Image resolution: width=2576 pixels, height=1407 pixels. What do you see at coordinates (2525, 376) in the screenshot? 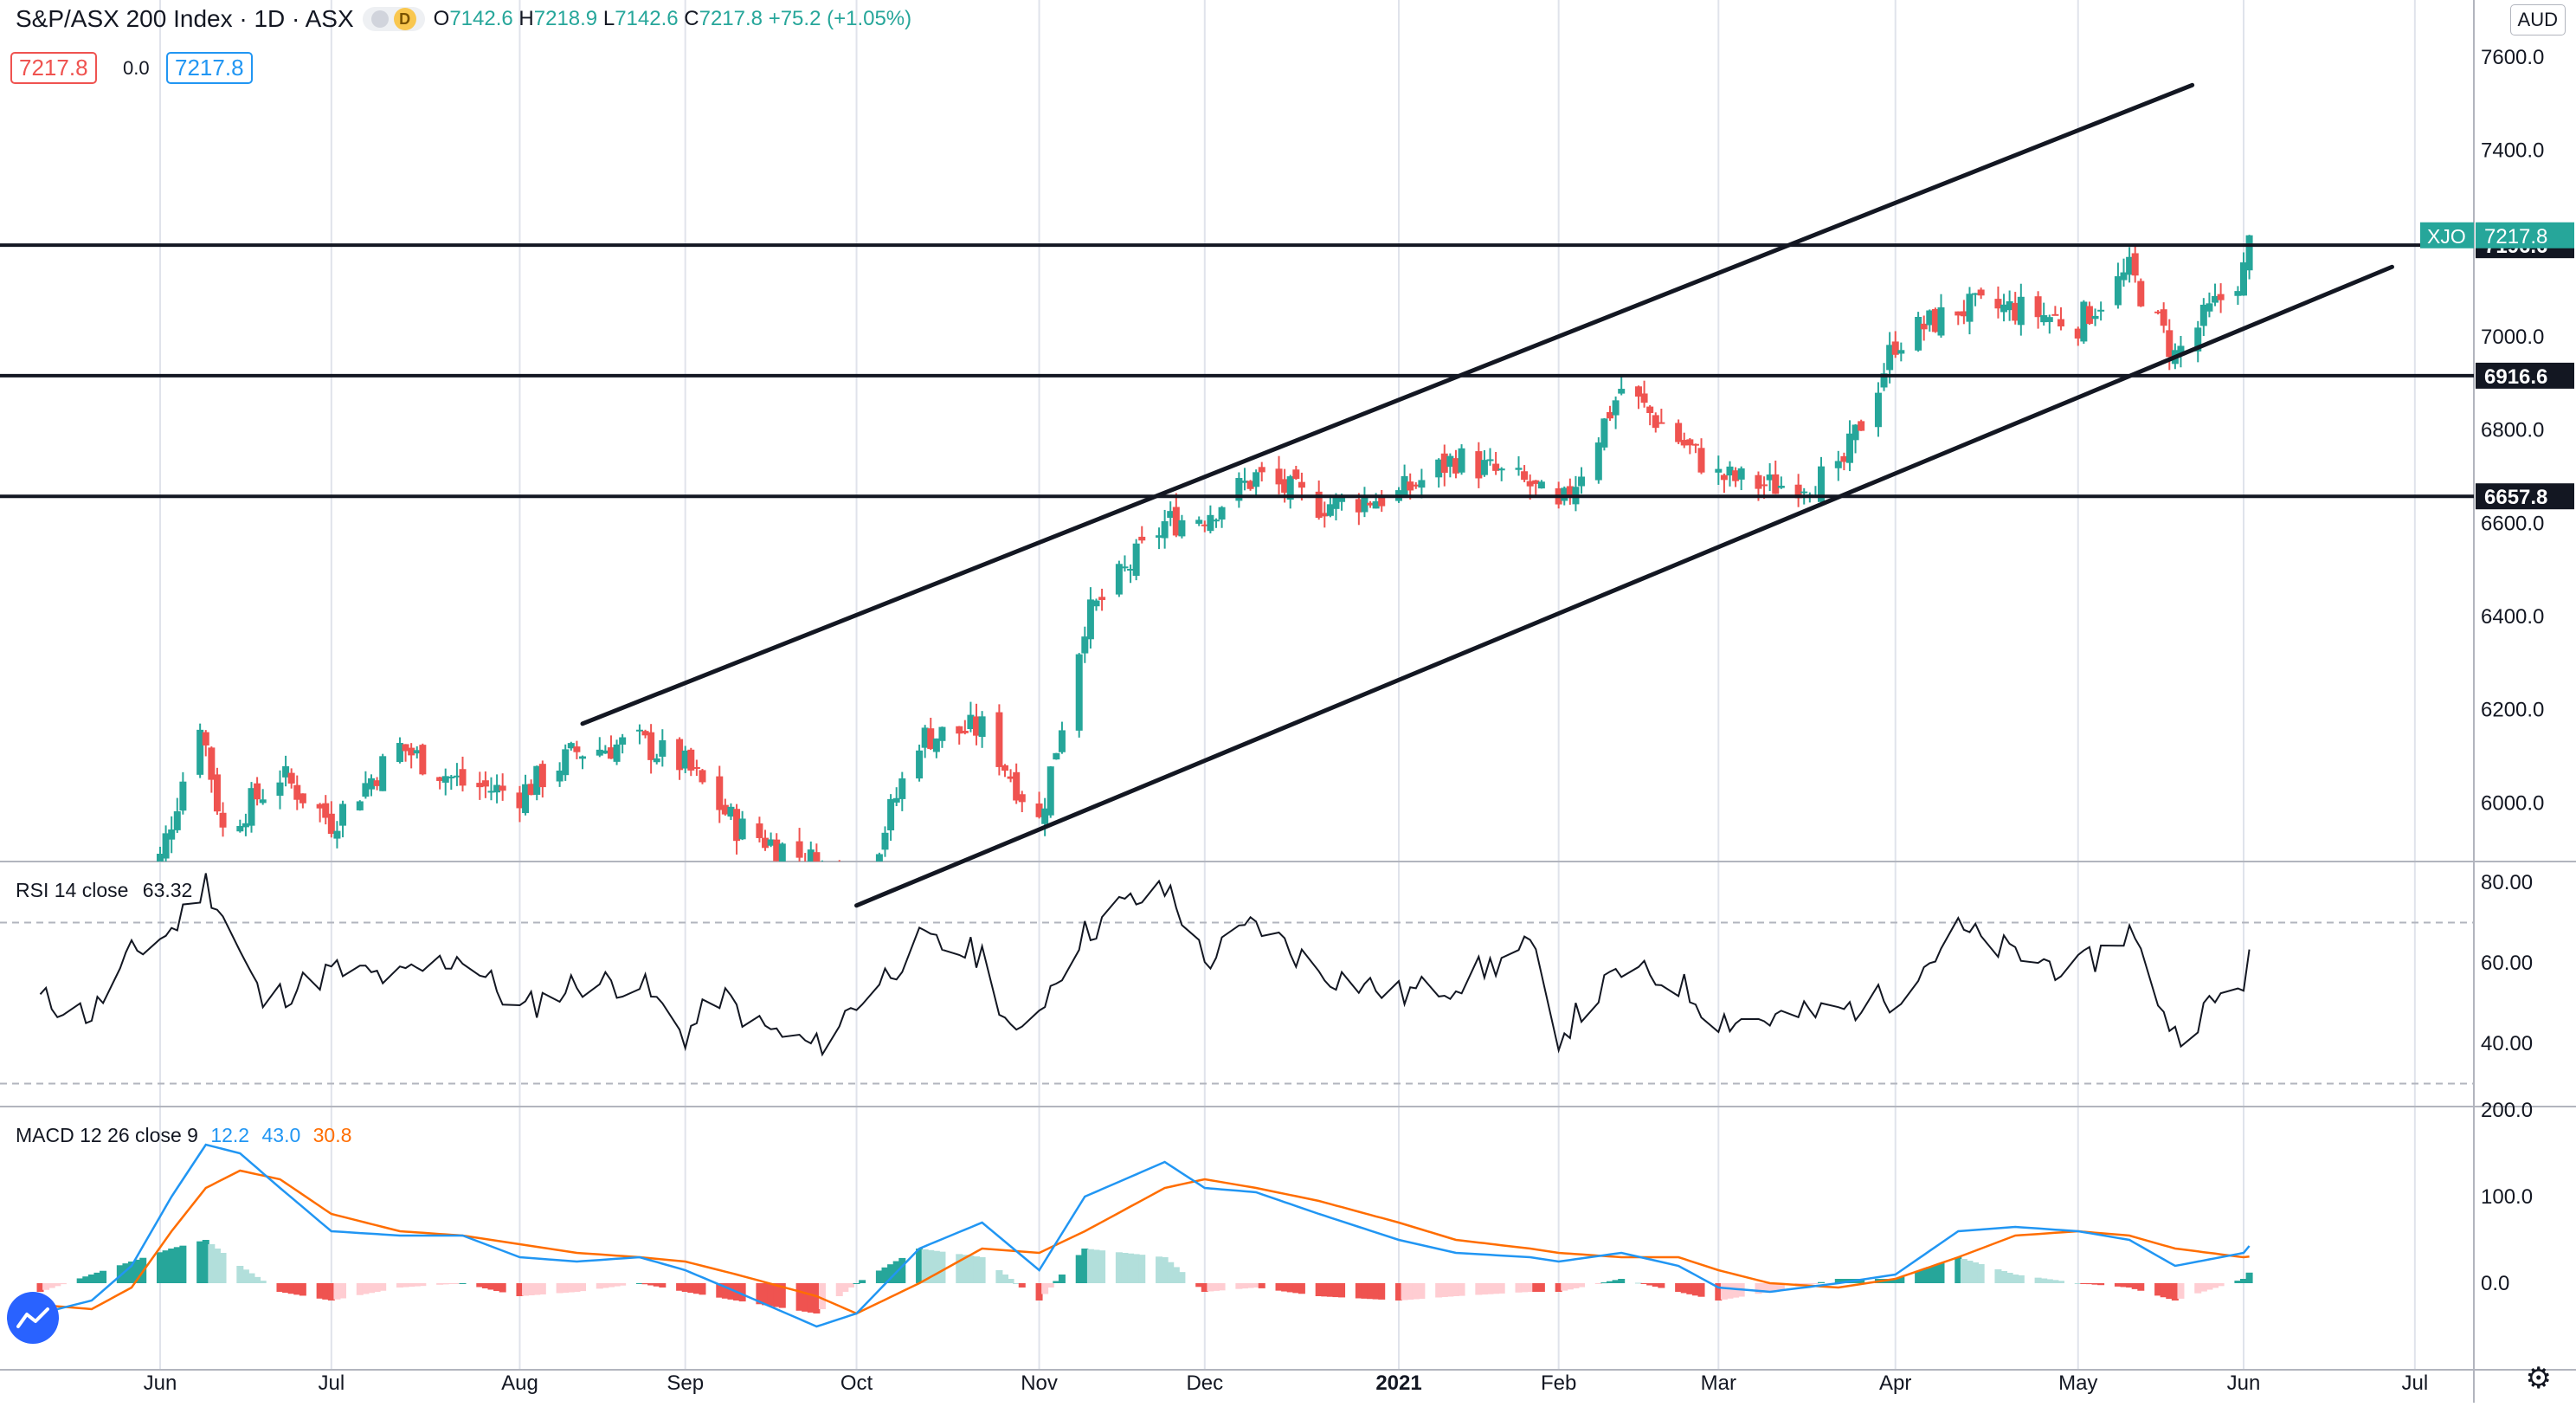
I see `level-tag-bg` at bounding box center [2525, 376].